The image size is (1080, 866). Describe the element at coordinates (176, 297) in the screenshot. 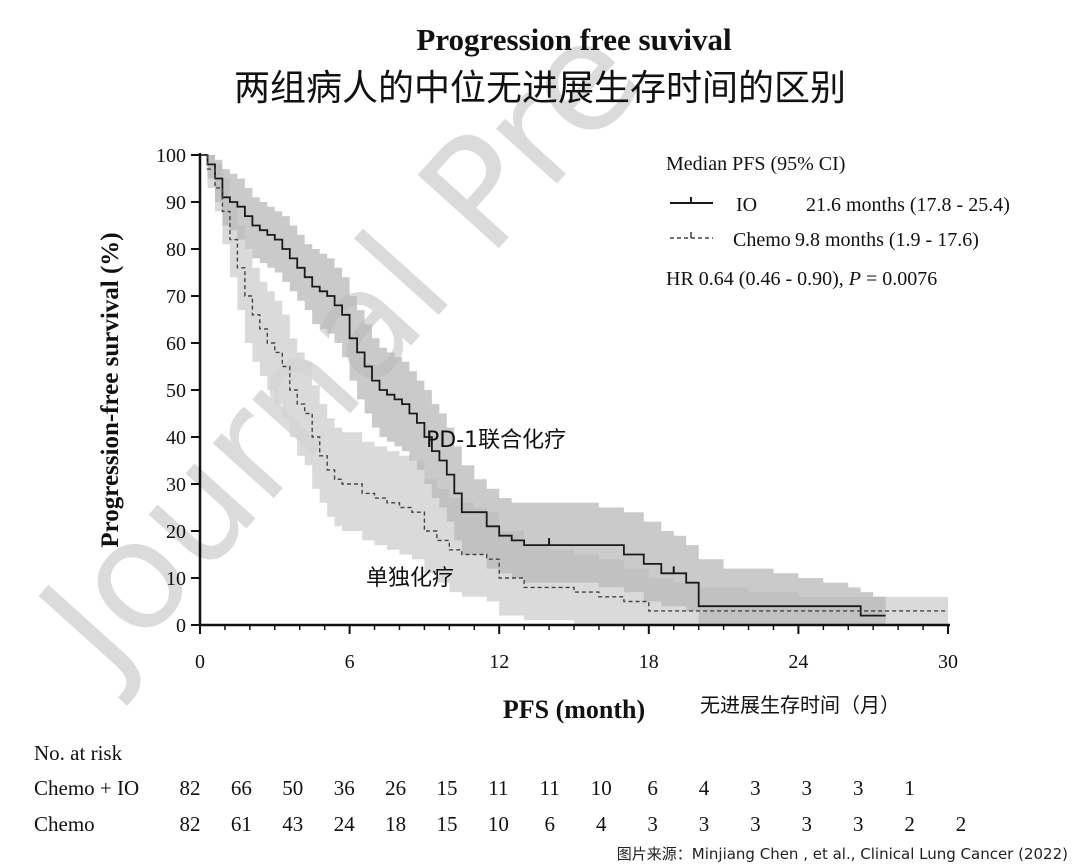

I see `y-tick-label: 70` at that location.